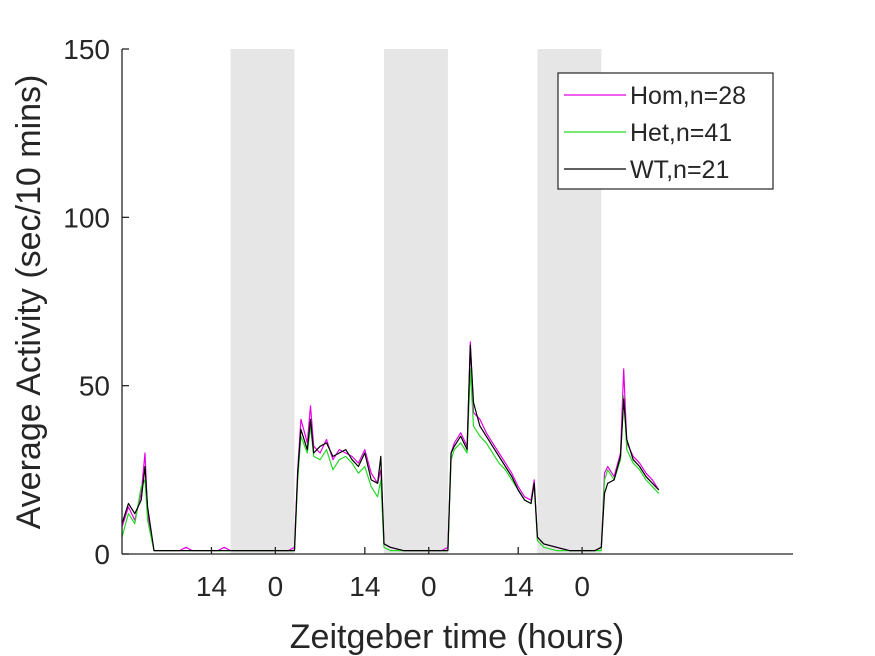 The height and width of the screenshot is (656, 875). What do you see at coordinates (29, 302) in the screenshot?
I see `y-axis-title: Average Activity (sec/10 mins)` at bounding box center [29, 302].